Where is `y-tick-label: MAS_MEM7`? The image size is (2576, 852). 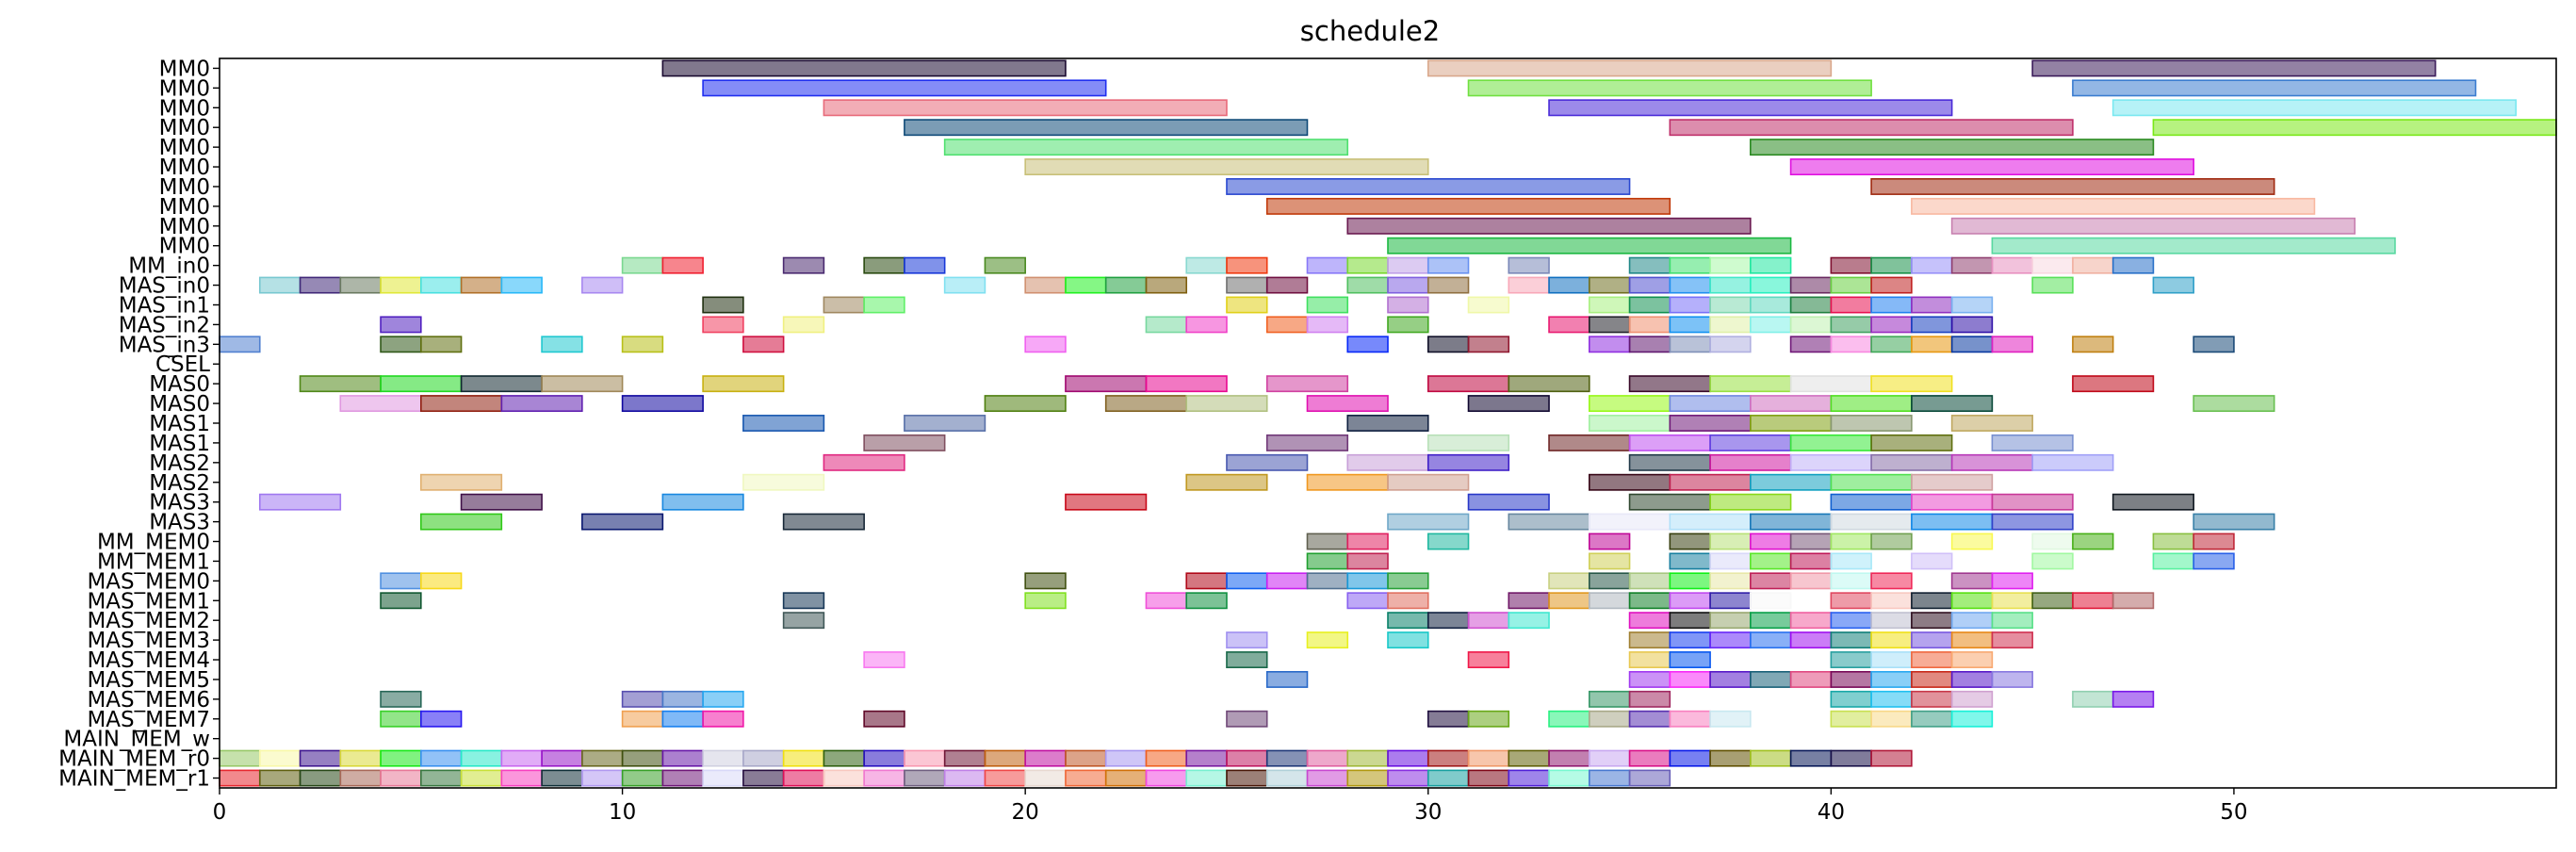
y-tick-label: MAS_MEM7 is located at coordinates (148, 720).